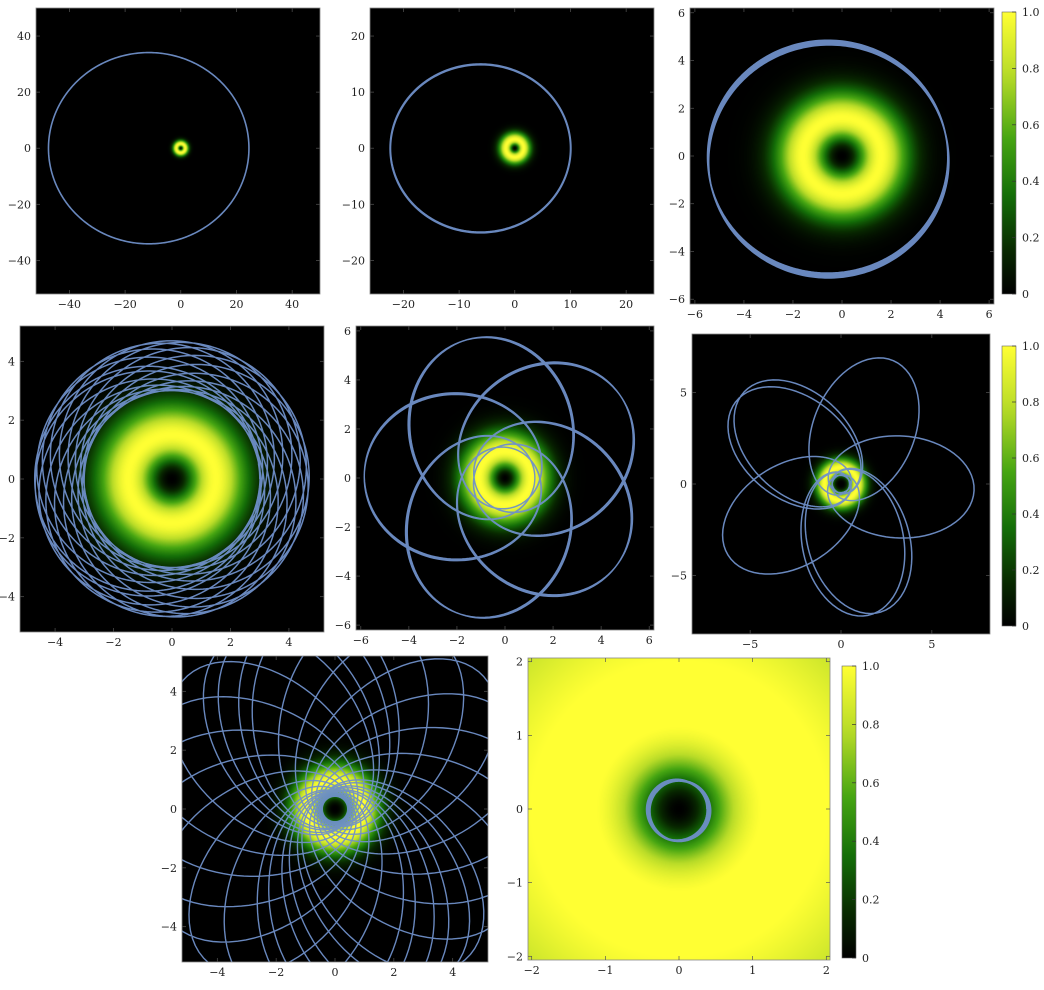 This screenshot has width=1044, height=990. Describe the element at coordinates (677, 299) in the screenshot. I see `y-tick-label: −6` at that location.